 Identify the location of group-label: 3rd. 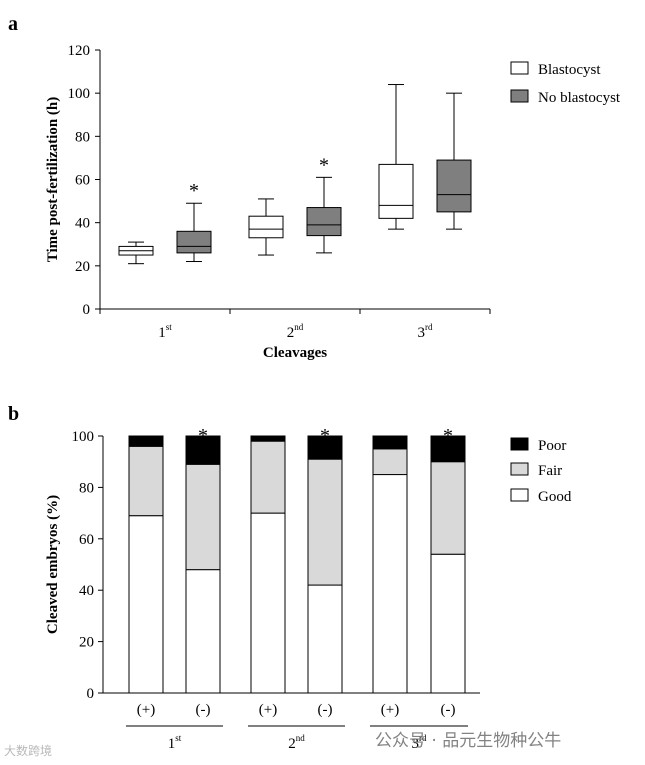
(419, 742).